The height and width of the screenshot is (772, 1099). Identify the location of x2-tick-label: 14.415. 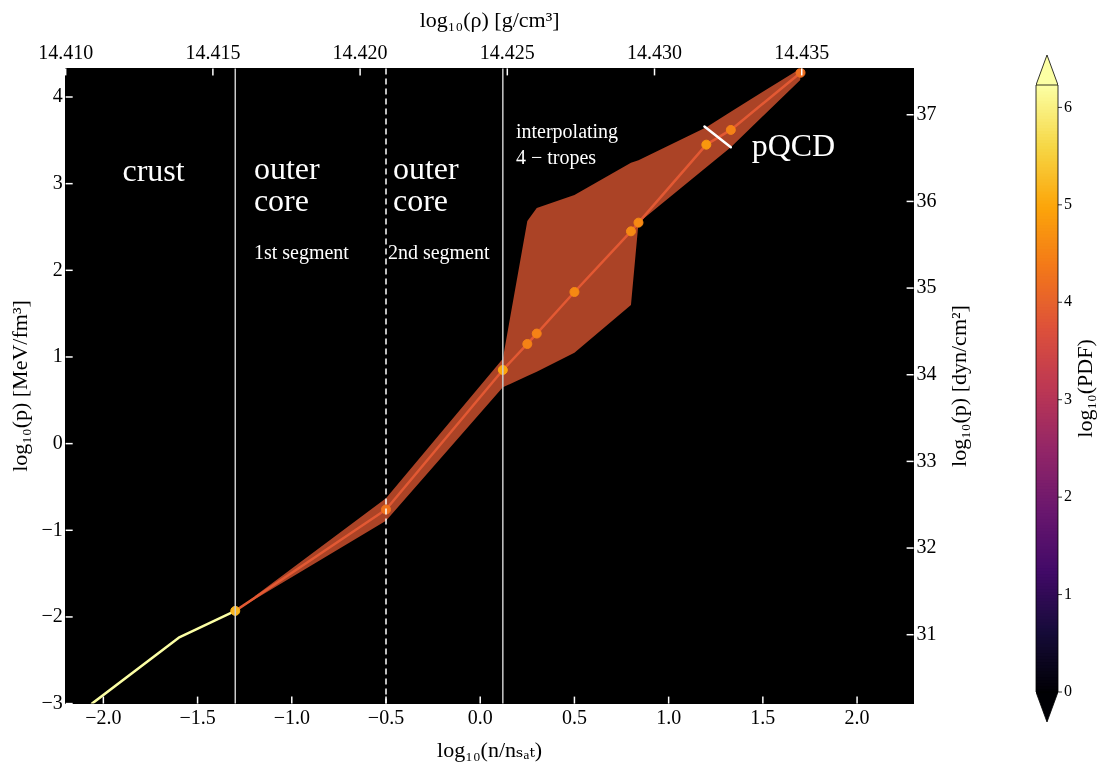
(213, 51).